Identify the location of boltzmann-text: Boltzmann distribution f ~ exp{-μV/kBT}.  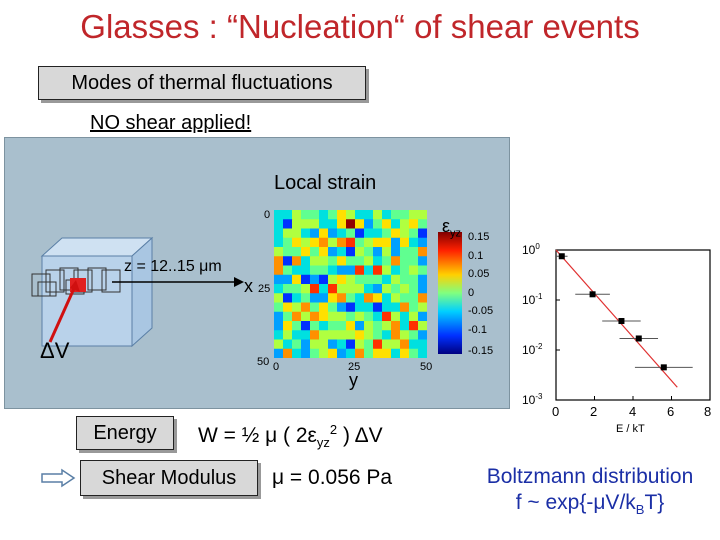
(590, 493).